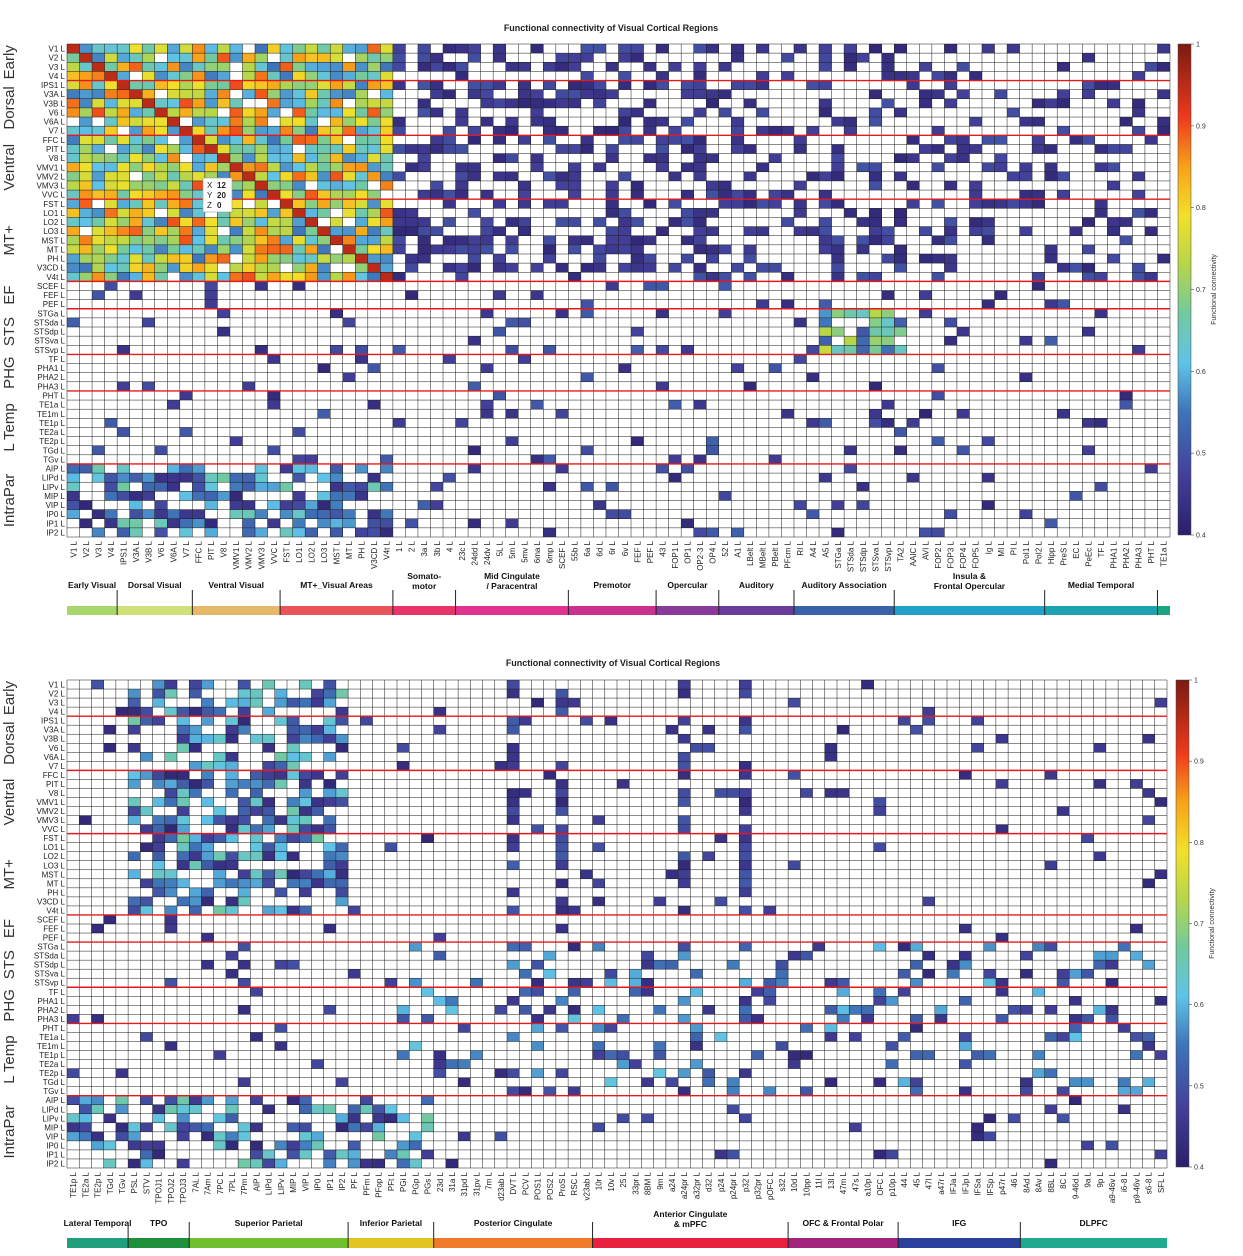  I want to click on row-label: V4t L, so click(55, 910).